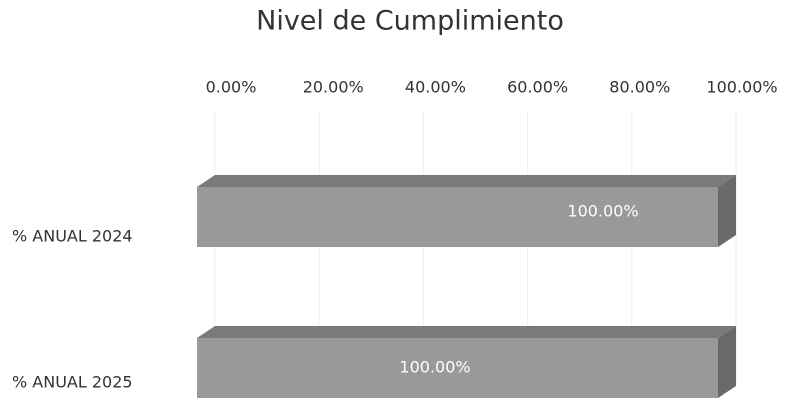  What do you see at coordinates (231, 87) in the screenshot?
I see `x-tick-label: 0.00%` at bounding box center [231, 87].